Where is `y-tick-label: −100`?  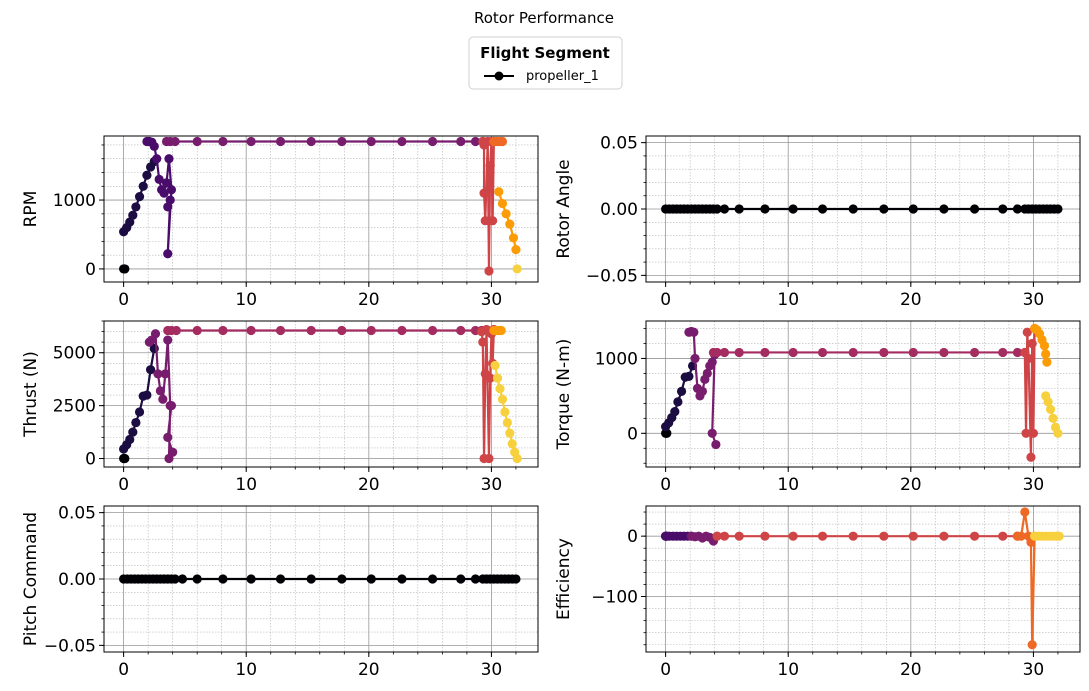
y-tick-label: −100 is located at coordinates (614, 597).